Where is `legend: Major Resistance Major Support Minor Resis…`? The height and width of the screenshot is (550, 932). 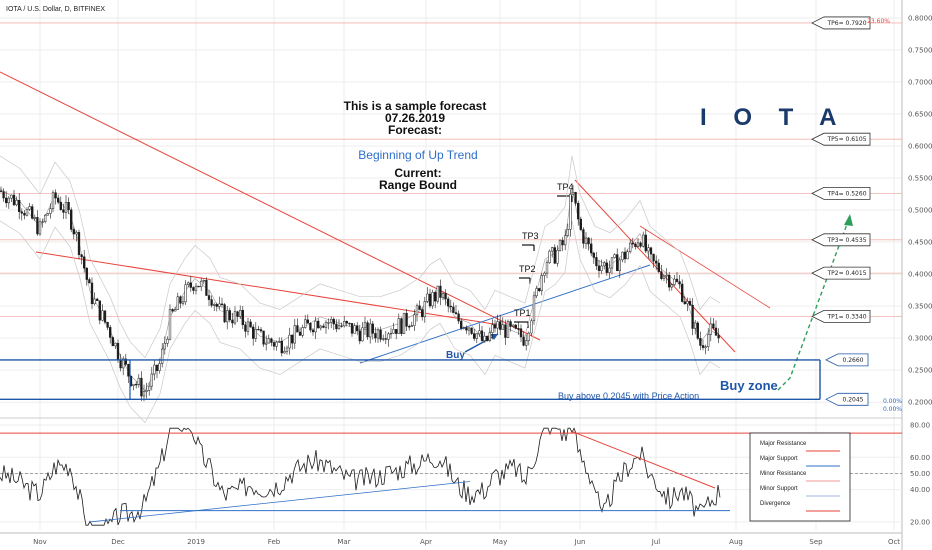 legend: Major Resistance Major Support Minor Resis… is located at coordinates (800, 477).